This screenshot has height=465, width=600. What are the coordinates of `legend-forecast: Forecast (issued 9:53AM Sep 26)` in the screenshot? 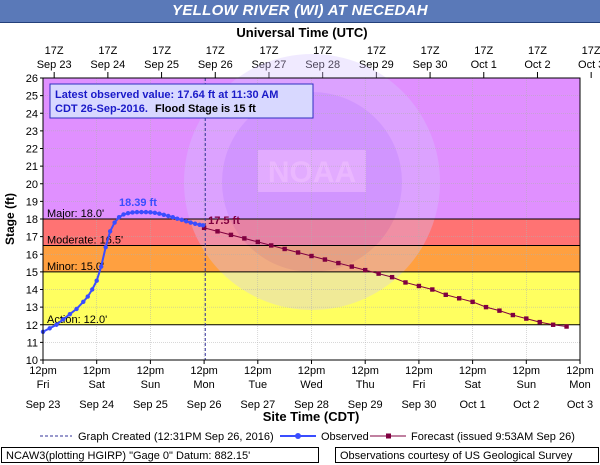 It's located at (493, 437).